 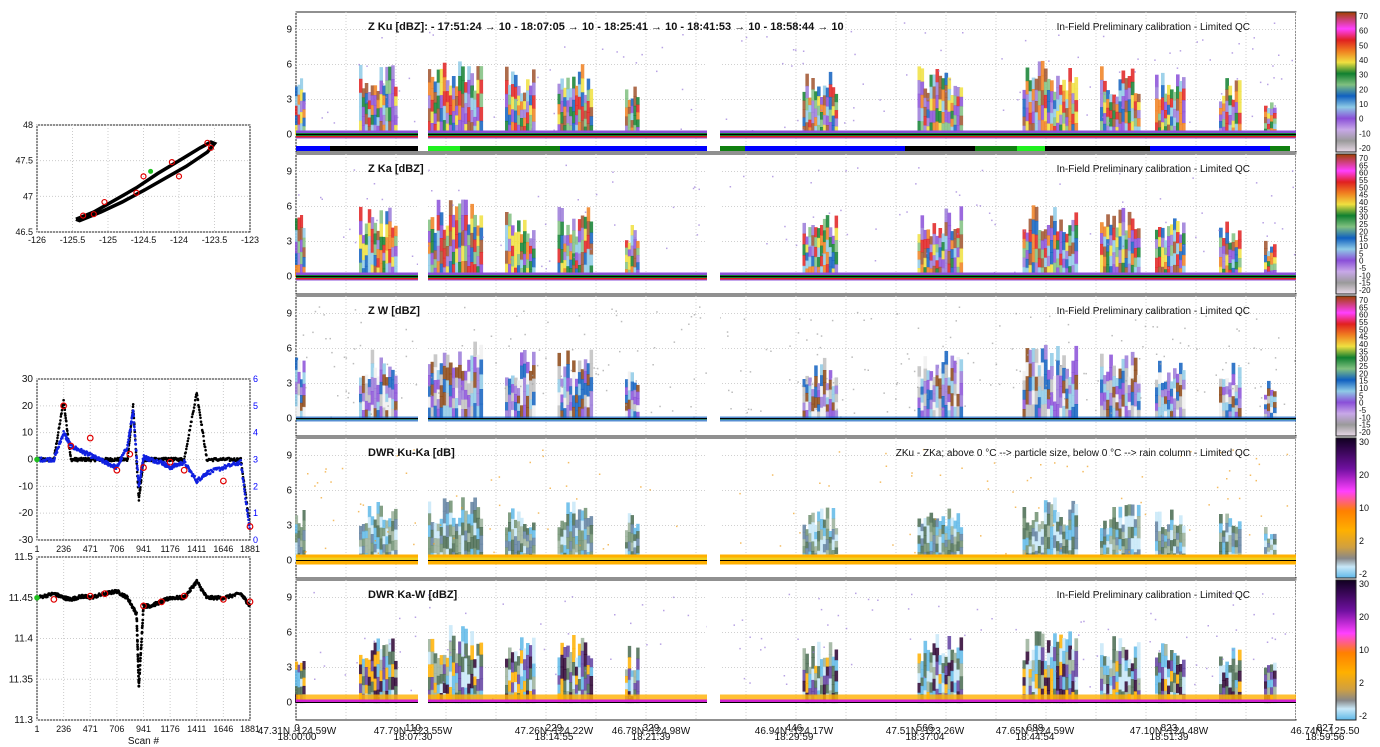 I want to click on alt-point, so click(x=190, y=591).